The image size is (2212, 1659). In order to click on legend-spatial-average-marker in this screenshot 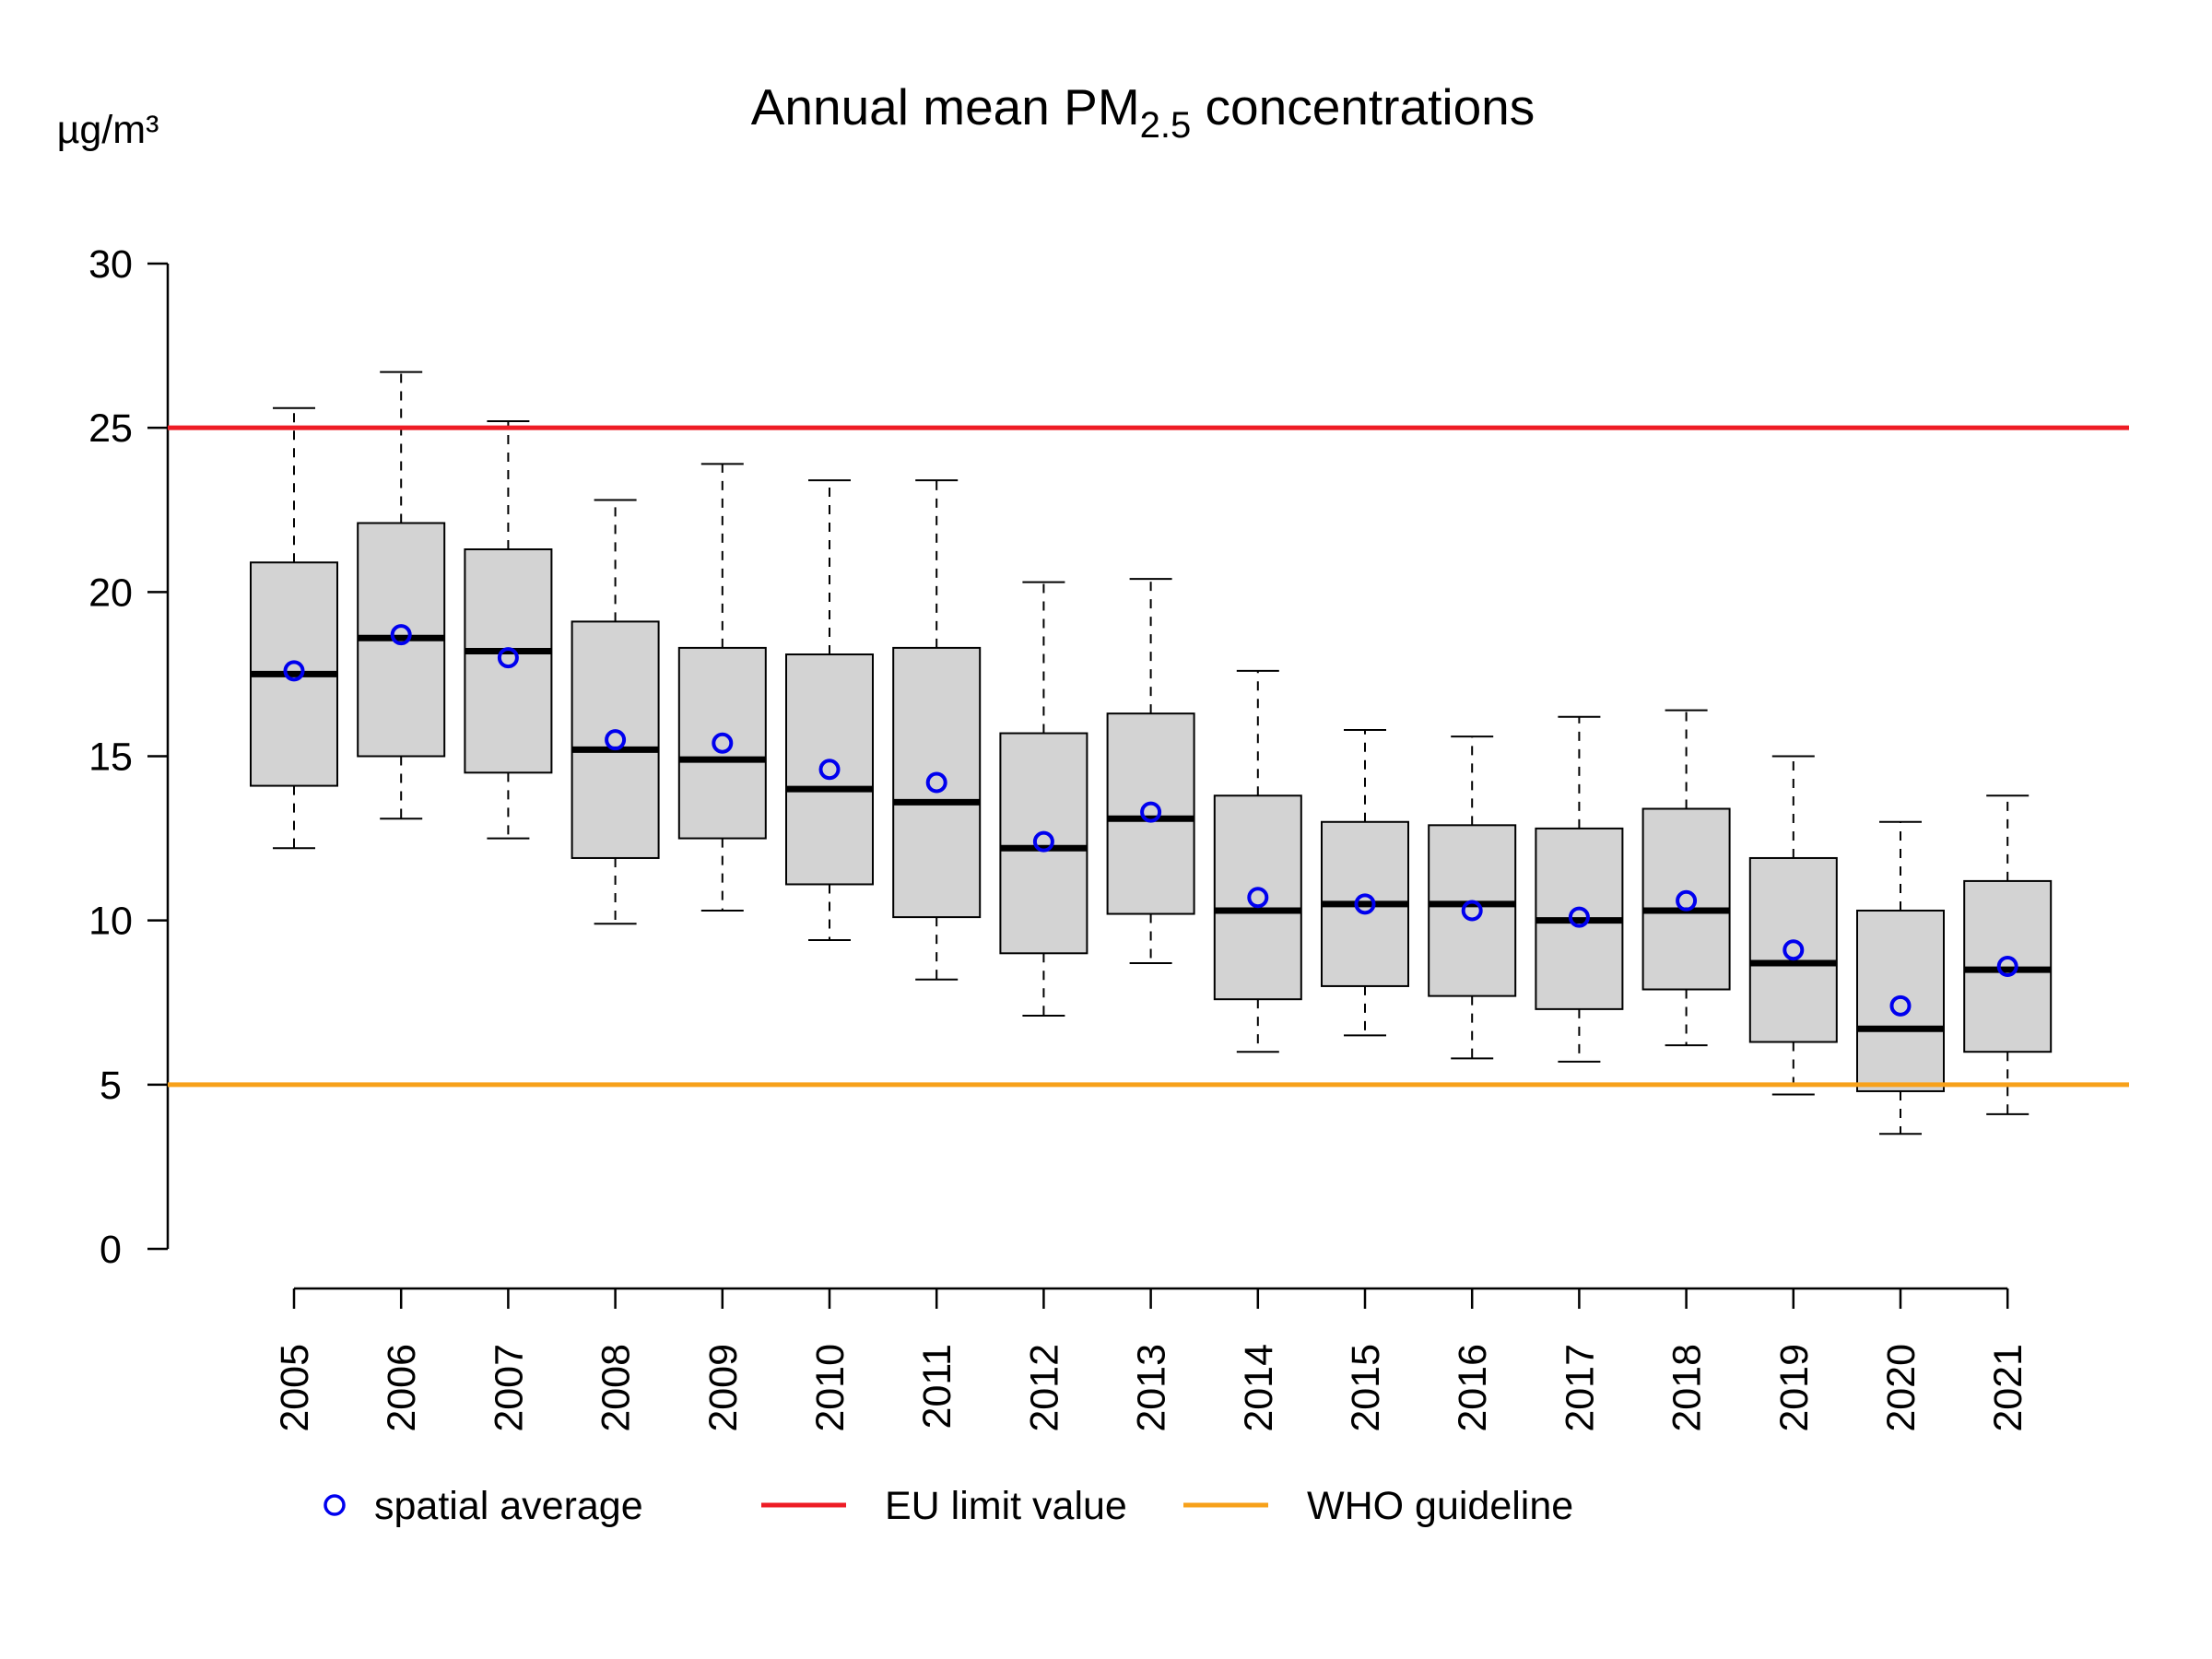, I will do `click(335, 1505)`.